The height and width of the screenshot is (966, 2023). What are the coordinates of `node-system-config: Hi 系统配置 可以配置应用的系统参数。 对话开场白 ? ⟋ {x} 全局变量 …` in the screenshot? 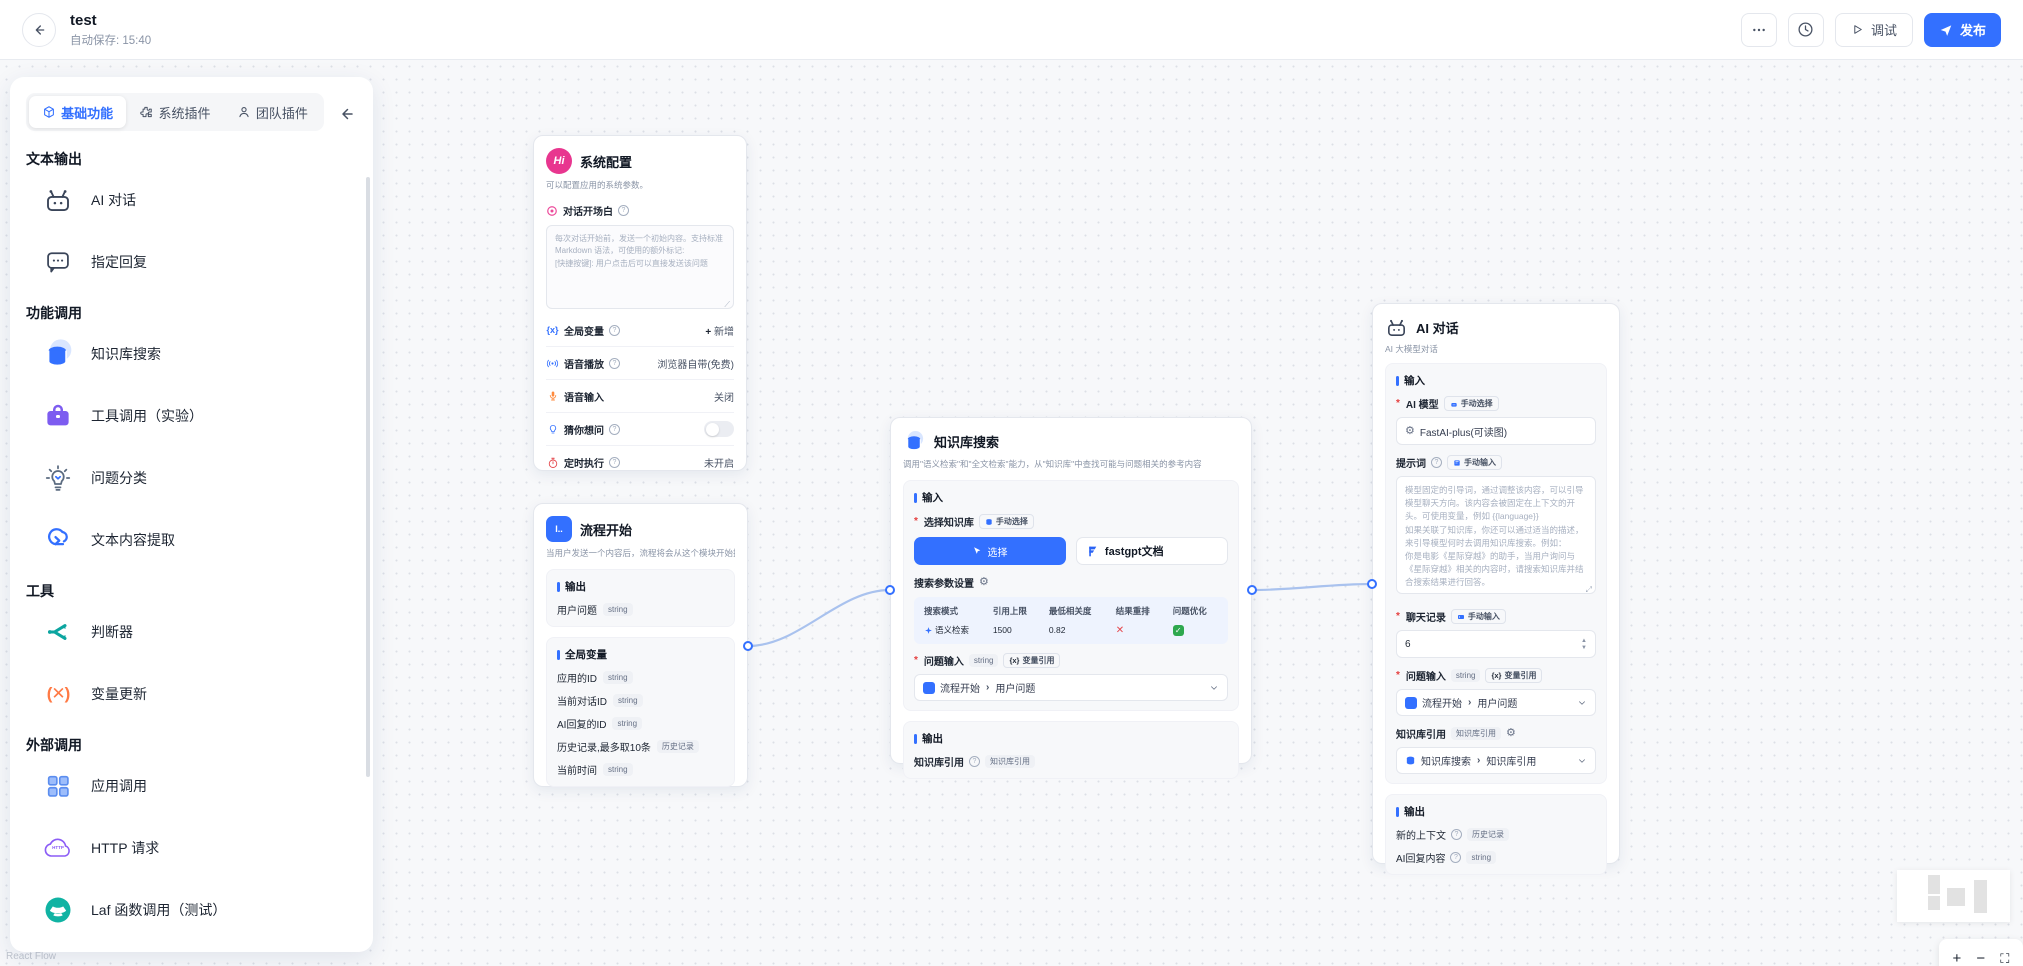 It's located at (640, 303).